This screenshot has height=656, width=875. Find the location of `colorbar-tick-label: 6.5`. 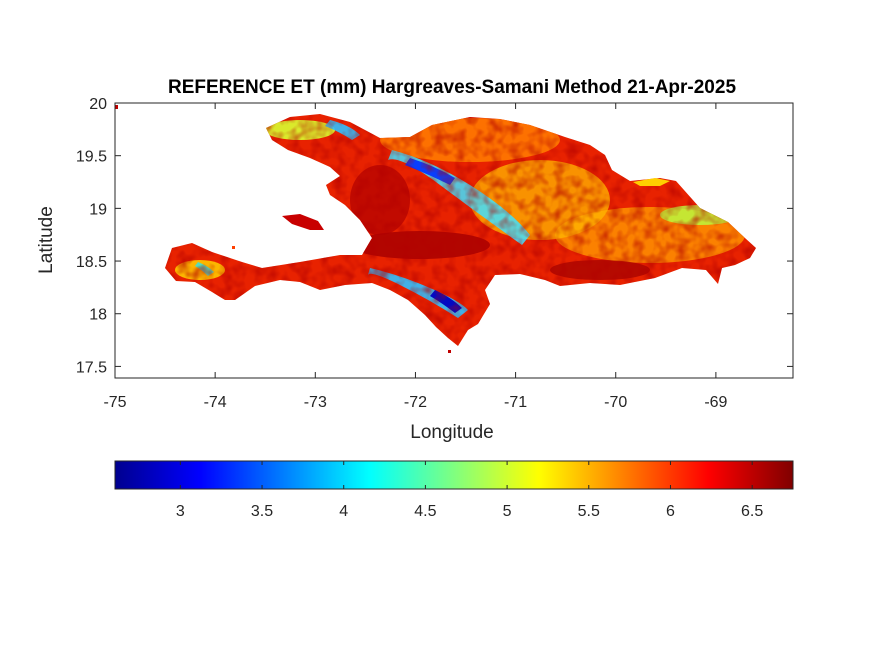

colorbar-tick-label: 6.5 is located at coordinates (752, 511).